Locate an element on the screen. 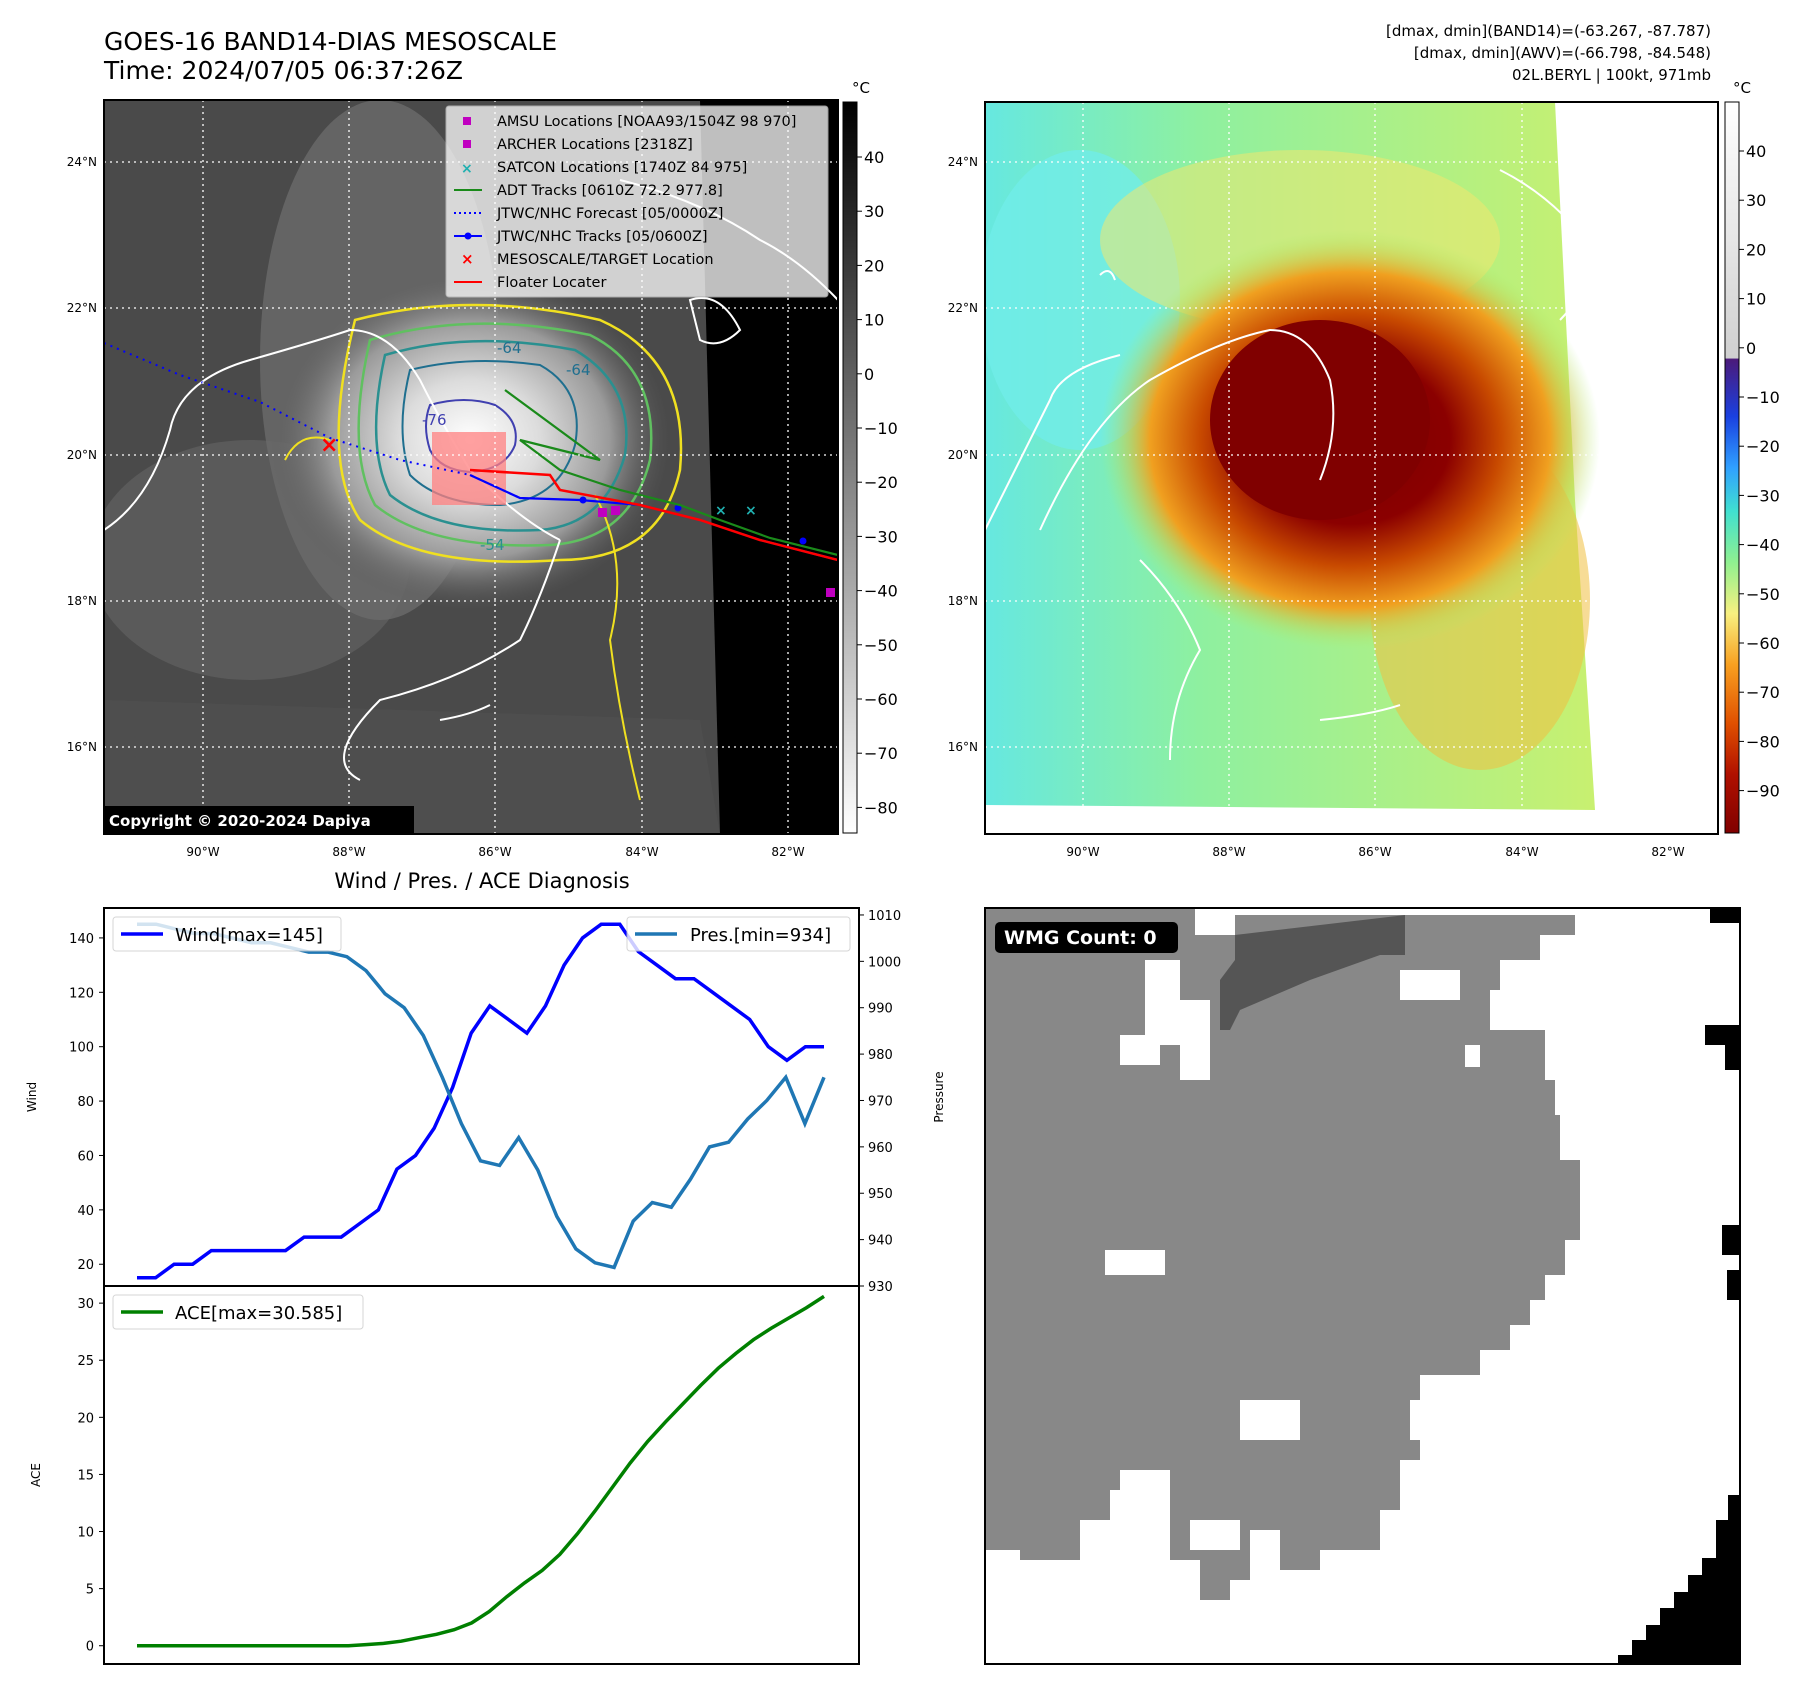 The image size is (1797, 1690). ace-y-axis: 0 5 10 15 20 25 30 is located at coordinates (90, 1476).